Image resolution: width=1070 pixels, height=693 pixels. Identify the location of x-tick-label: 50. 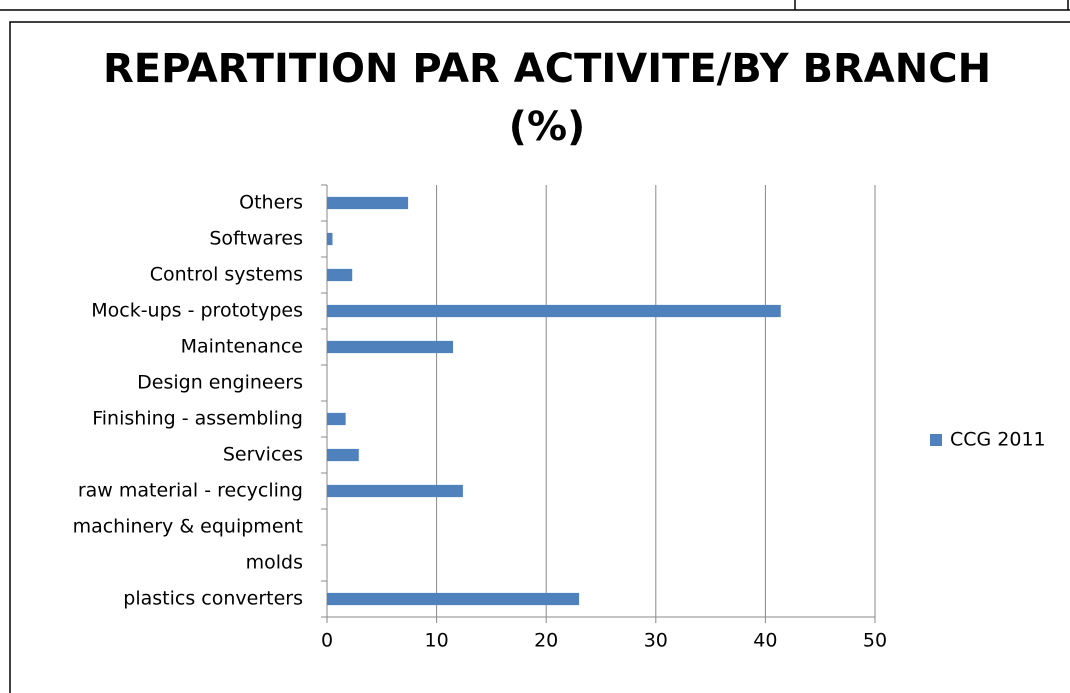
(875, 641).